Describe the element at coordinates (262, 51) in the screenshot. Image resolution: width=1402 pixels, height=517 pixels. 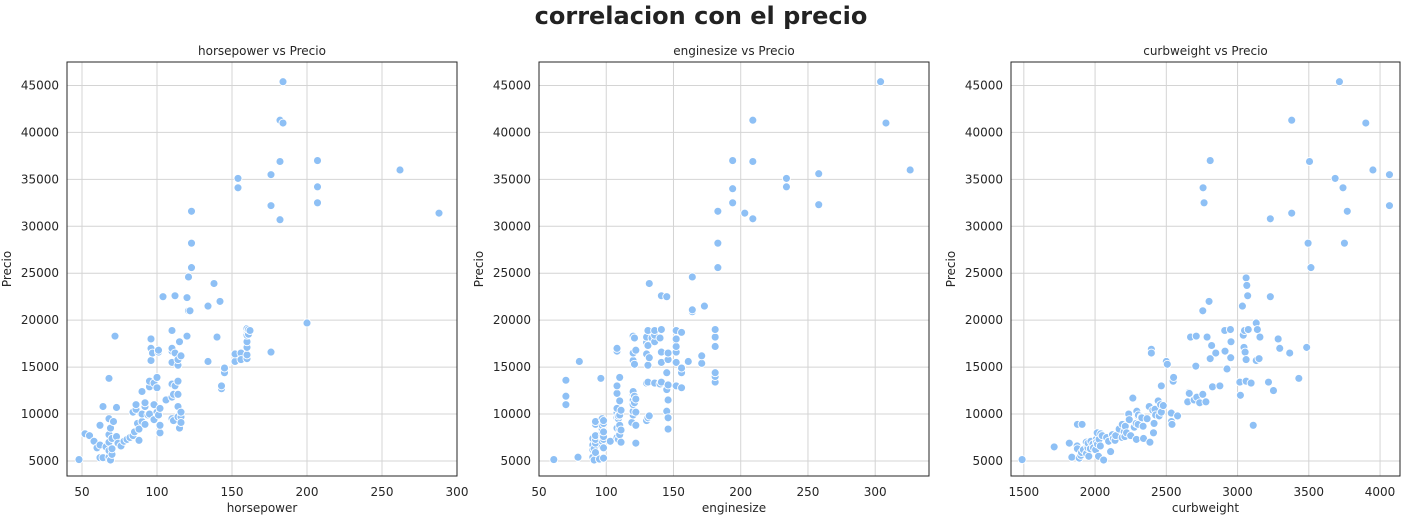
I see `panel-title: horsepower vs Precio` at that location.